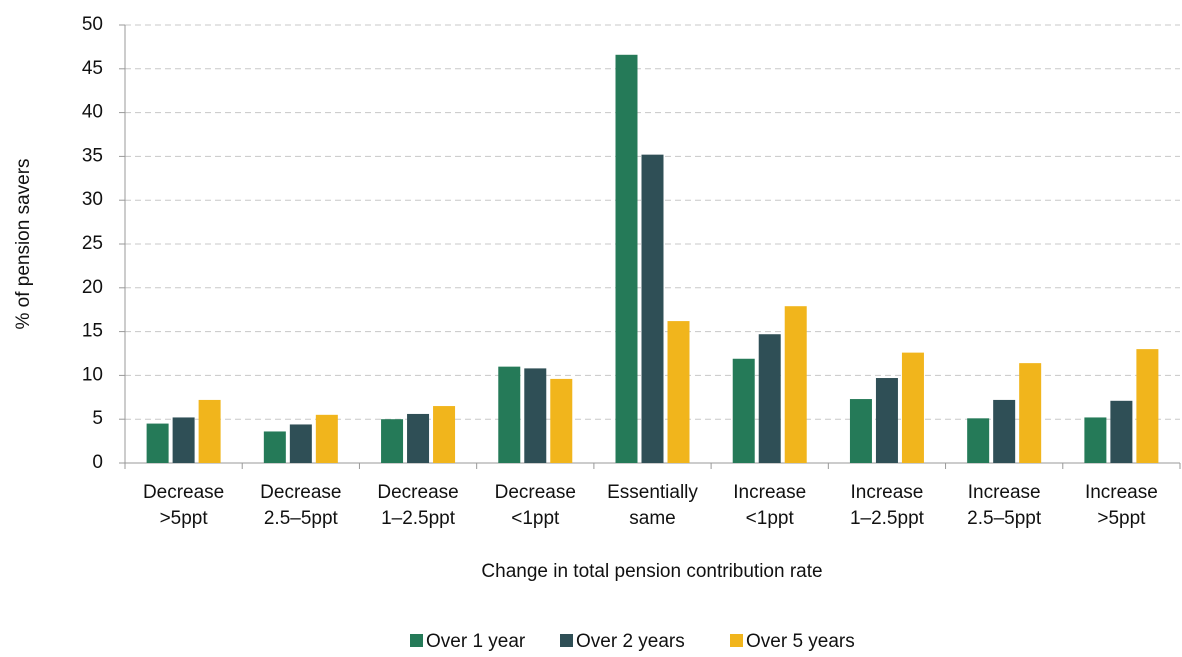  Describe the element at coordinates (417, 505) in the screenshot. I see `x-tick-label: Decrease 1–2.5ppt` at that location.